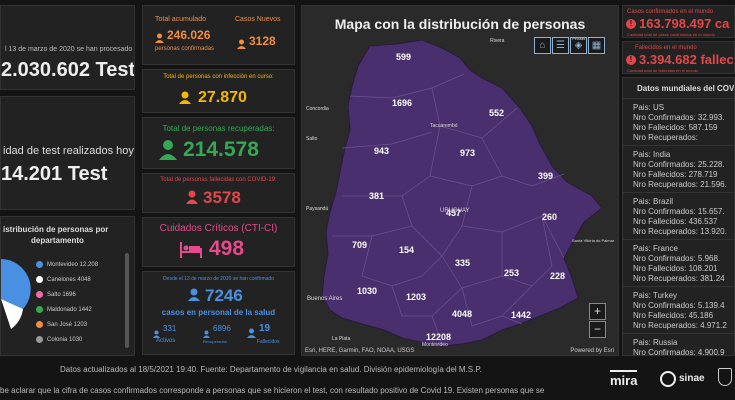 This screenshot has height=400, width=735. I want to click on country-conf: Nro Confirmados: 5.139.4, so click(679, 305).